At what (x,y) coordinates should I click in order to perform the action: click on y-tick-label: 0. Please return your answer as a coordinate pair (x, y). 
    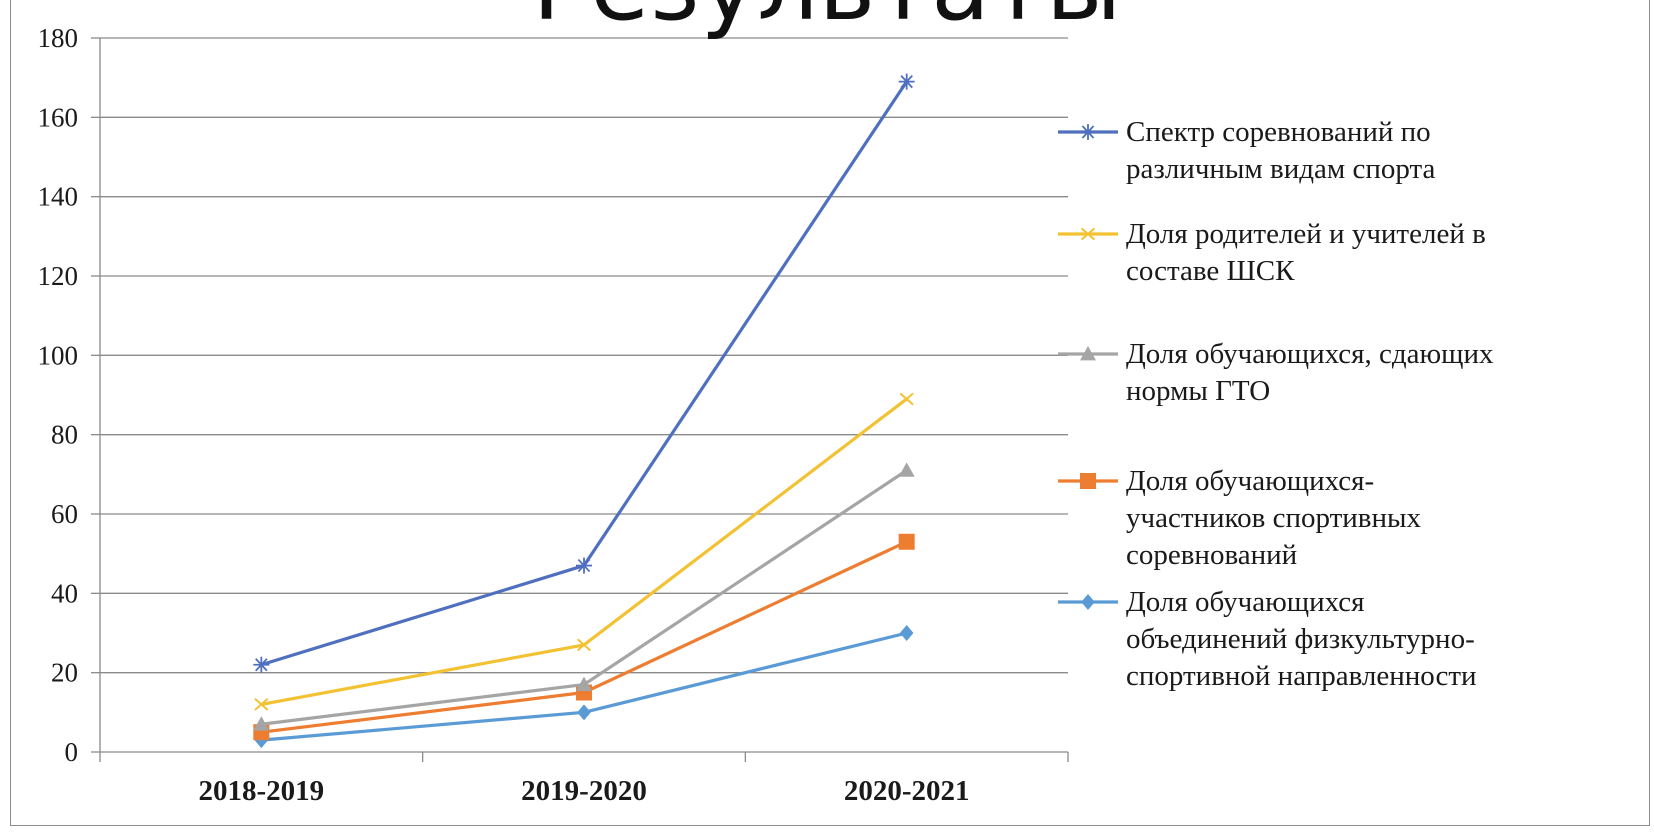
    Looking at the image, I should click on (72, 752).